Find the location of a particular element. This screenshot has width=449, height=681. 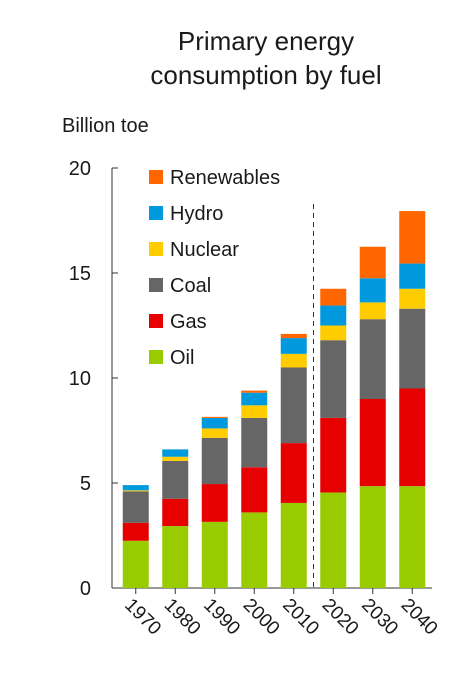

y-tick-label: 5 is located at coordinates (85, 484).